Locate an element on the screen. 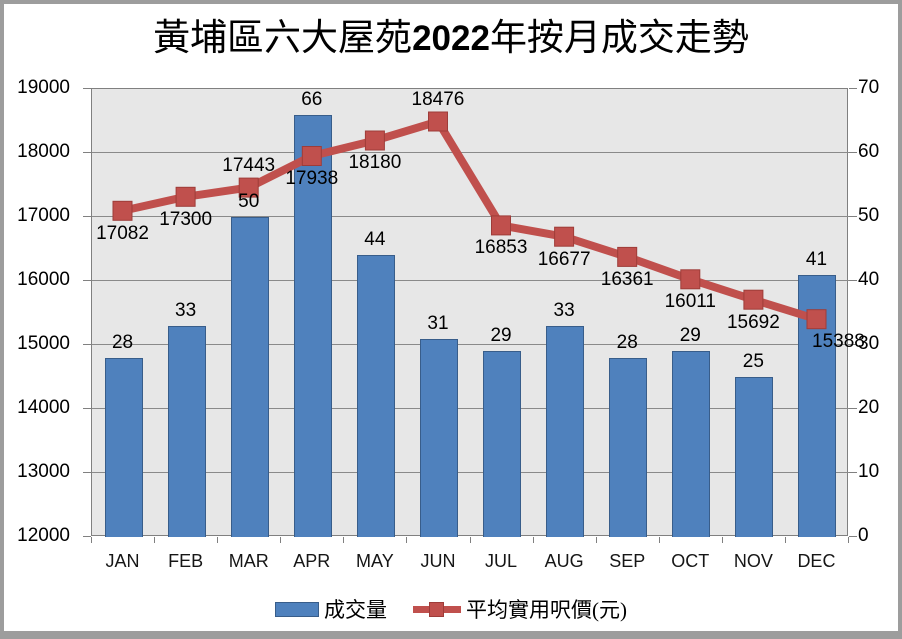 This screenshot has width=902, height=639. legend-item-price: 平均實用呎價(元) is located at coordinates (520, 609).